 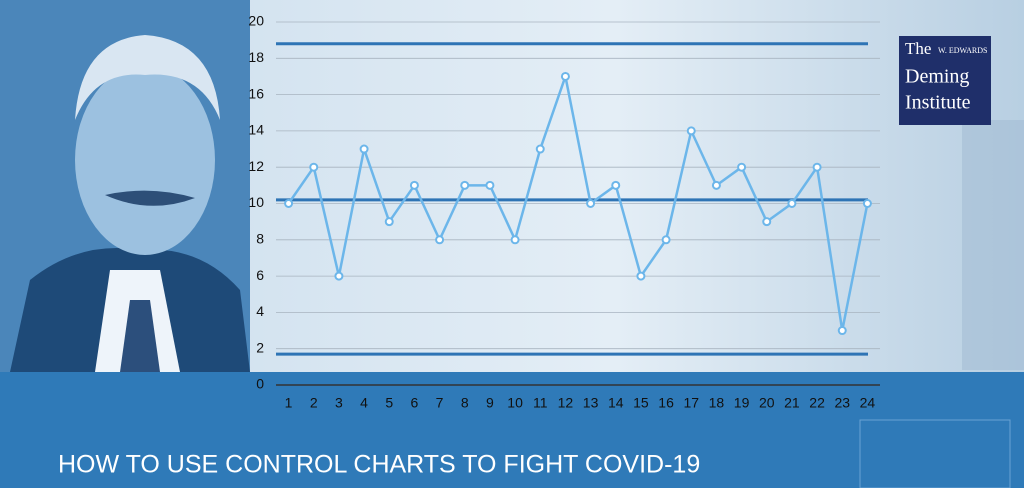 What do you see at coordinates (289, 403) in the screenshot?
I see `x-tick-label: 1` at bounding box center [289, 403].